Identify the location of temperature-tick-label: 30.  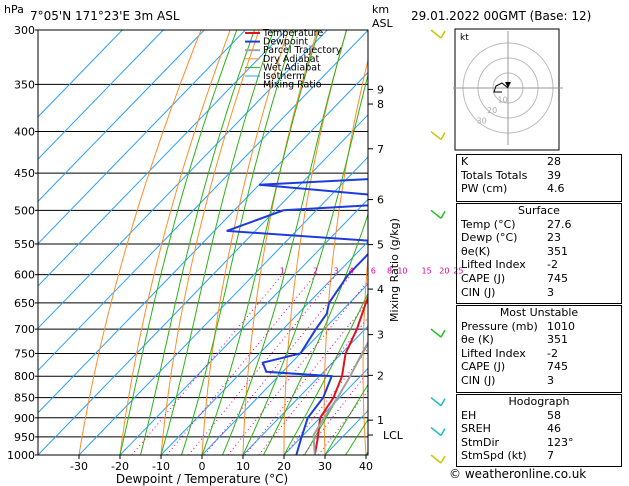
(325, 466).